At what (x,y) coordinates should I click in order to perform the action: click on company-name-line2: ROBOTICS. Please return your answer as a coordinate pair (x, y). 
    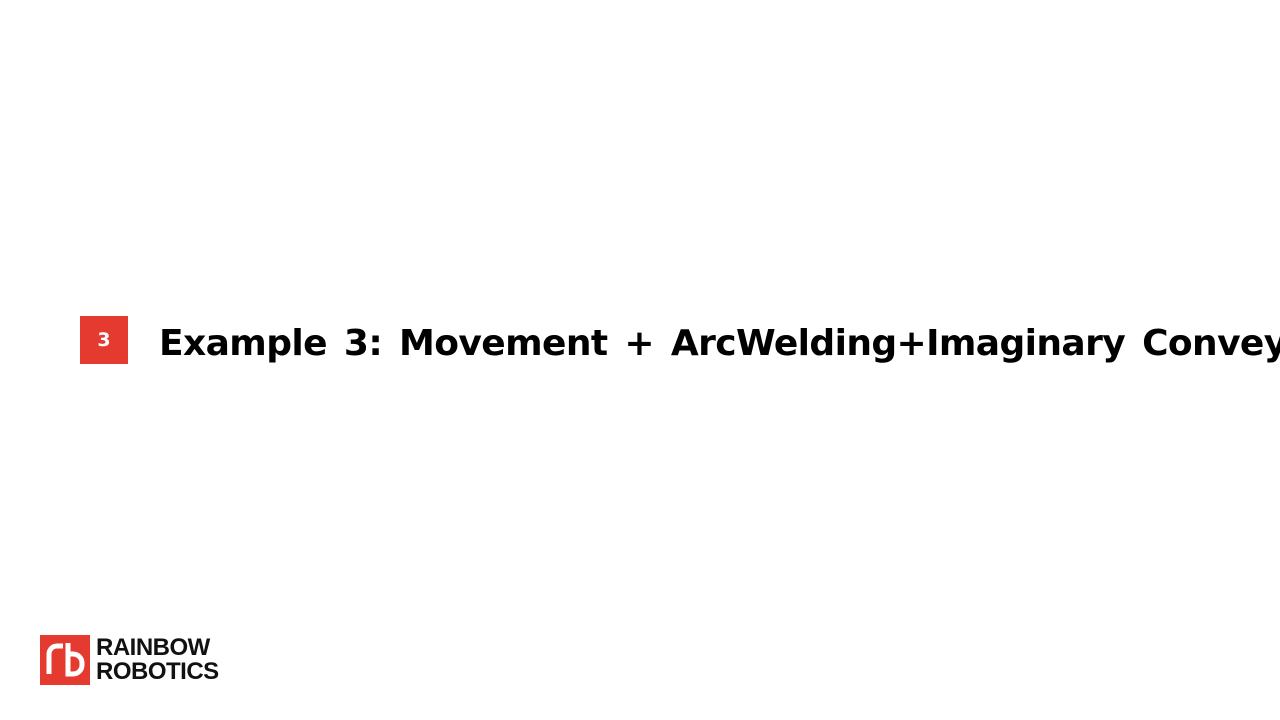
    Looking at the image, I should click on (157, 671).